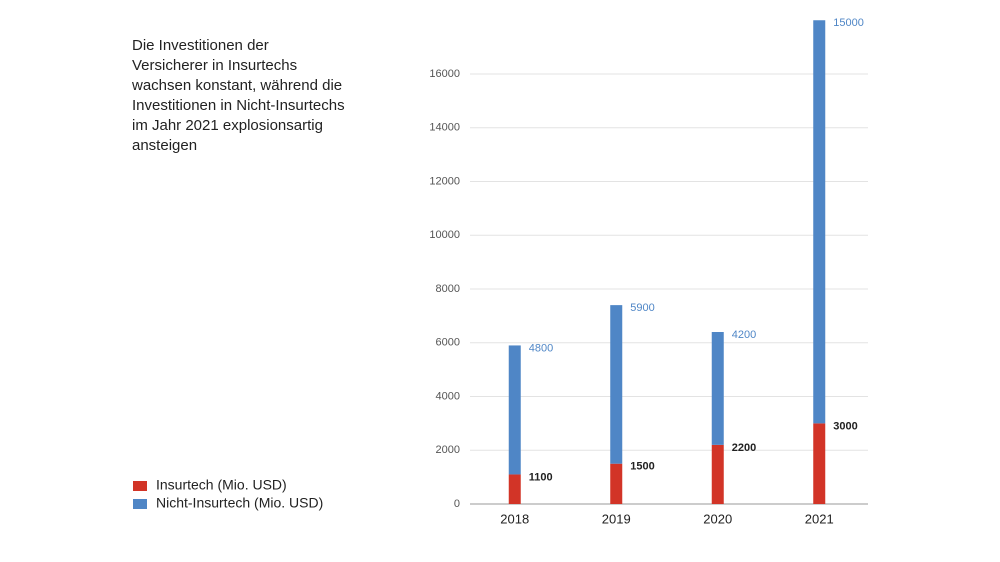  I want to click on x-tick-label: 2018, so click(514, 518).